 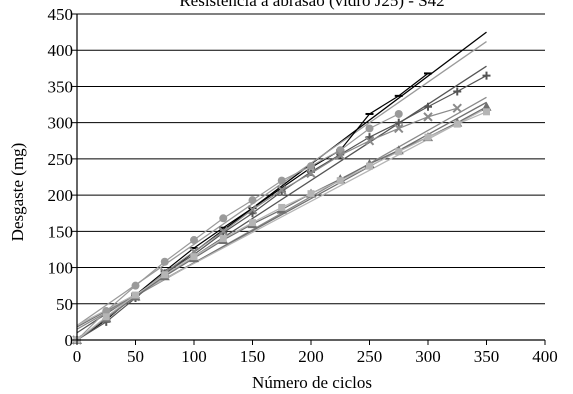 What do you see at coordinates (135, 356) in the screenshot?
I see `x-tick-label: 50` at bounding box center [135, 356].